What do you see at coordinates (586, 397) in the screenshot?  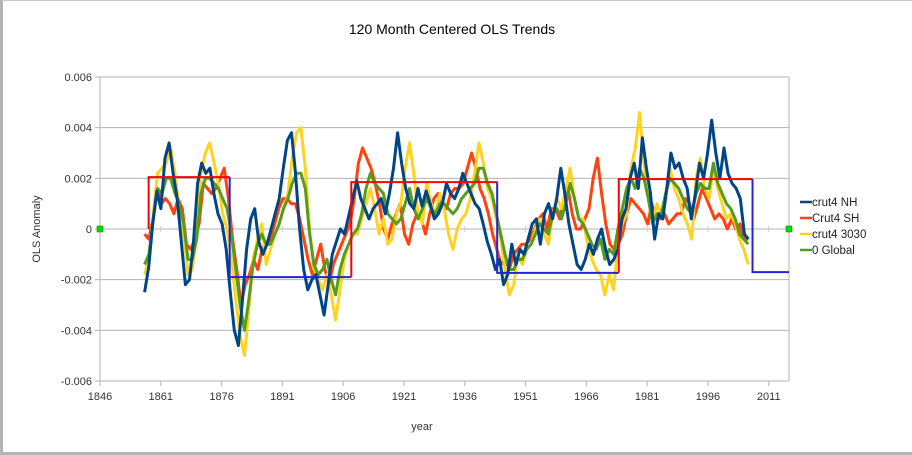 I see `x-tick-label: 1966` at bounding box center [586, 397].